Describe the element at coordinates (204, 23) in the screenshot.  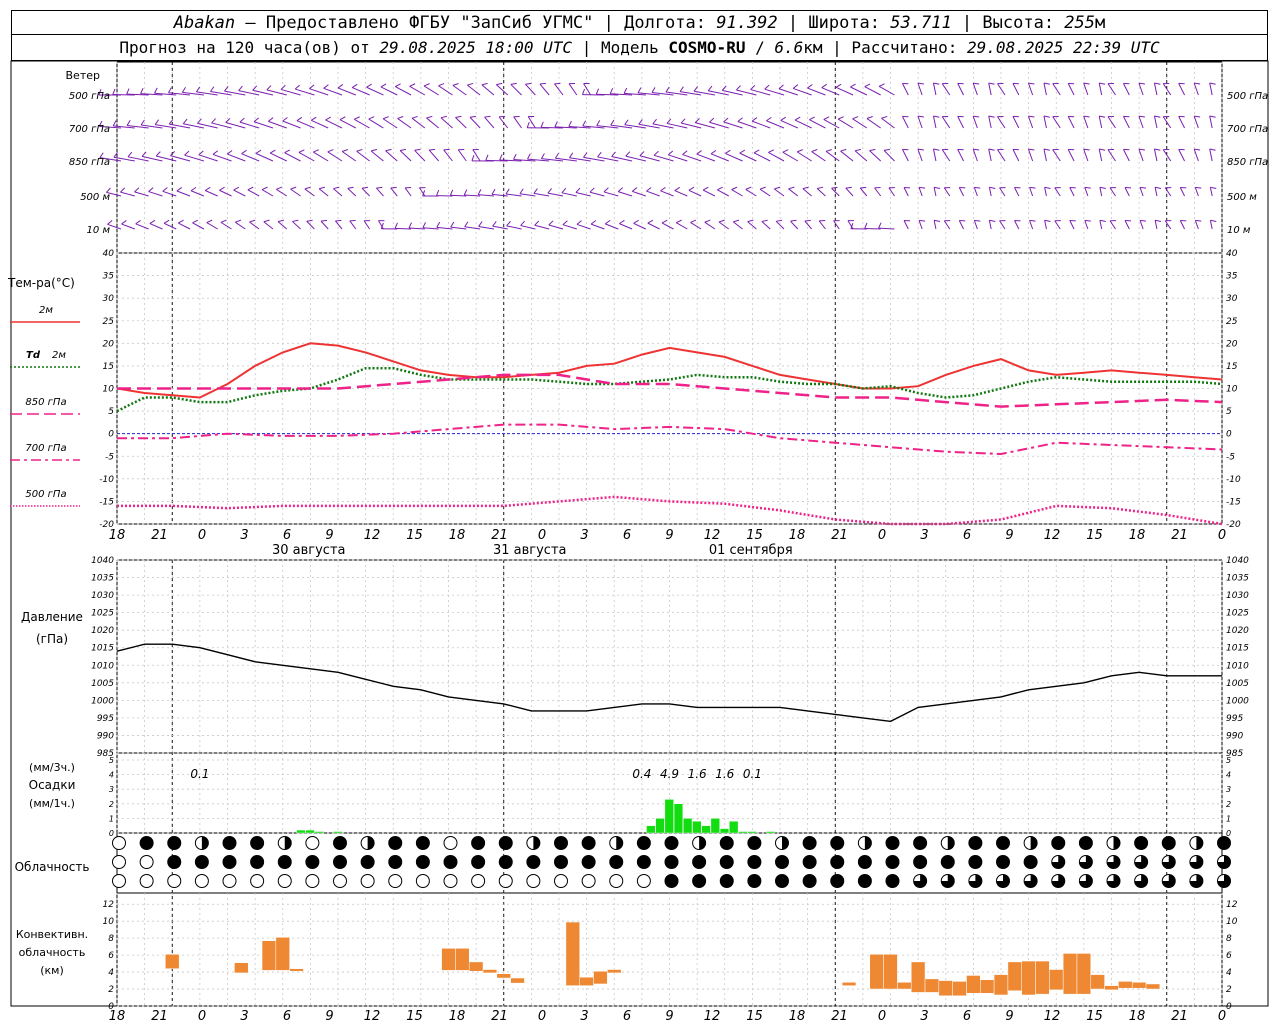
I see `station-name: Abakan` at that location.